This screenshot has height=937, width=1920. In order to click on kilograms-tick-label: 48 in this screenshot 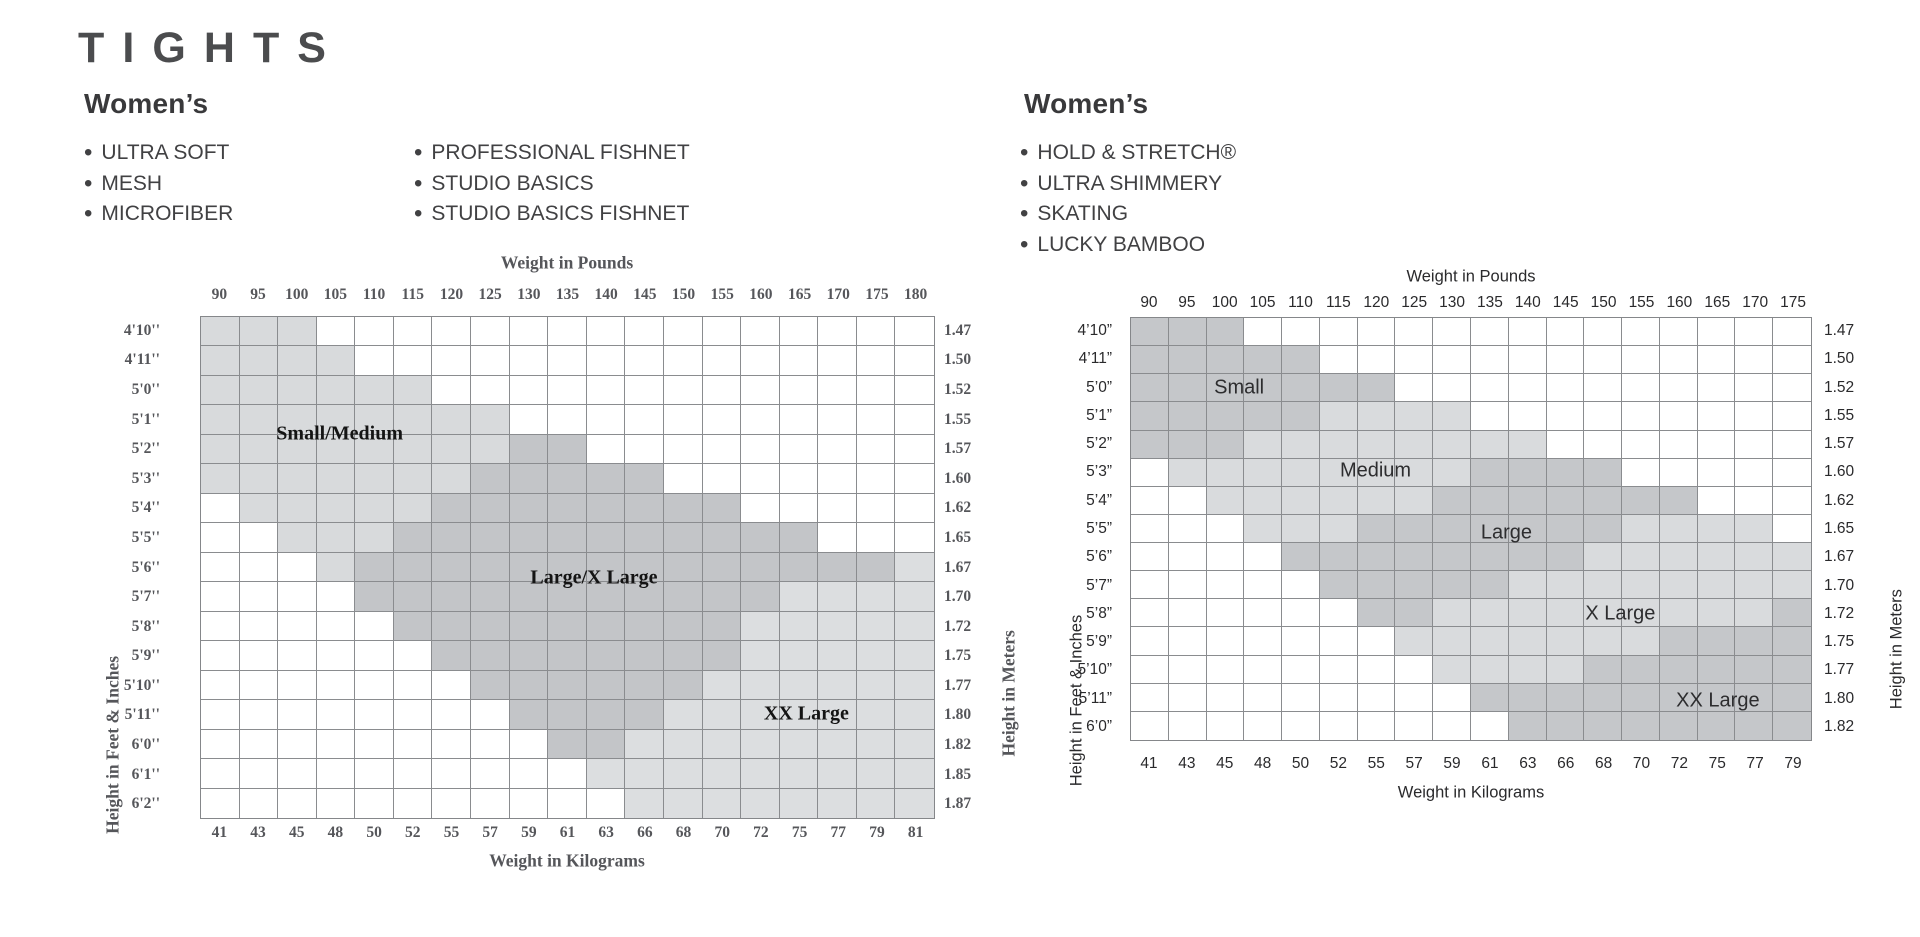, I will do `click(335, 832)`.